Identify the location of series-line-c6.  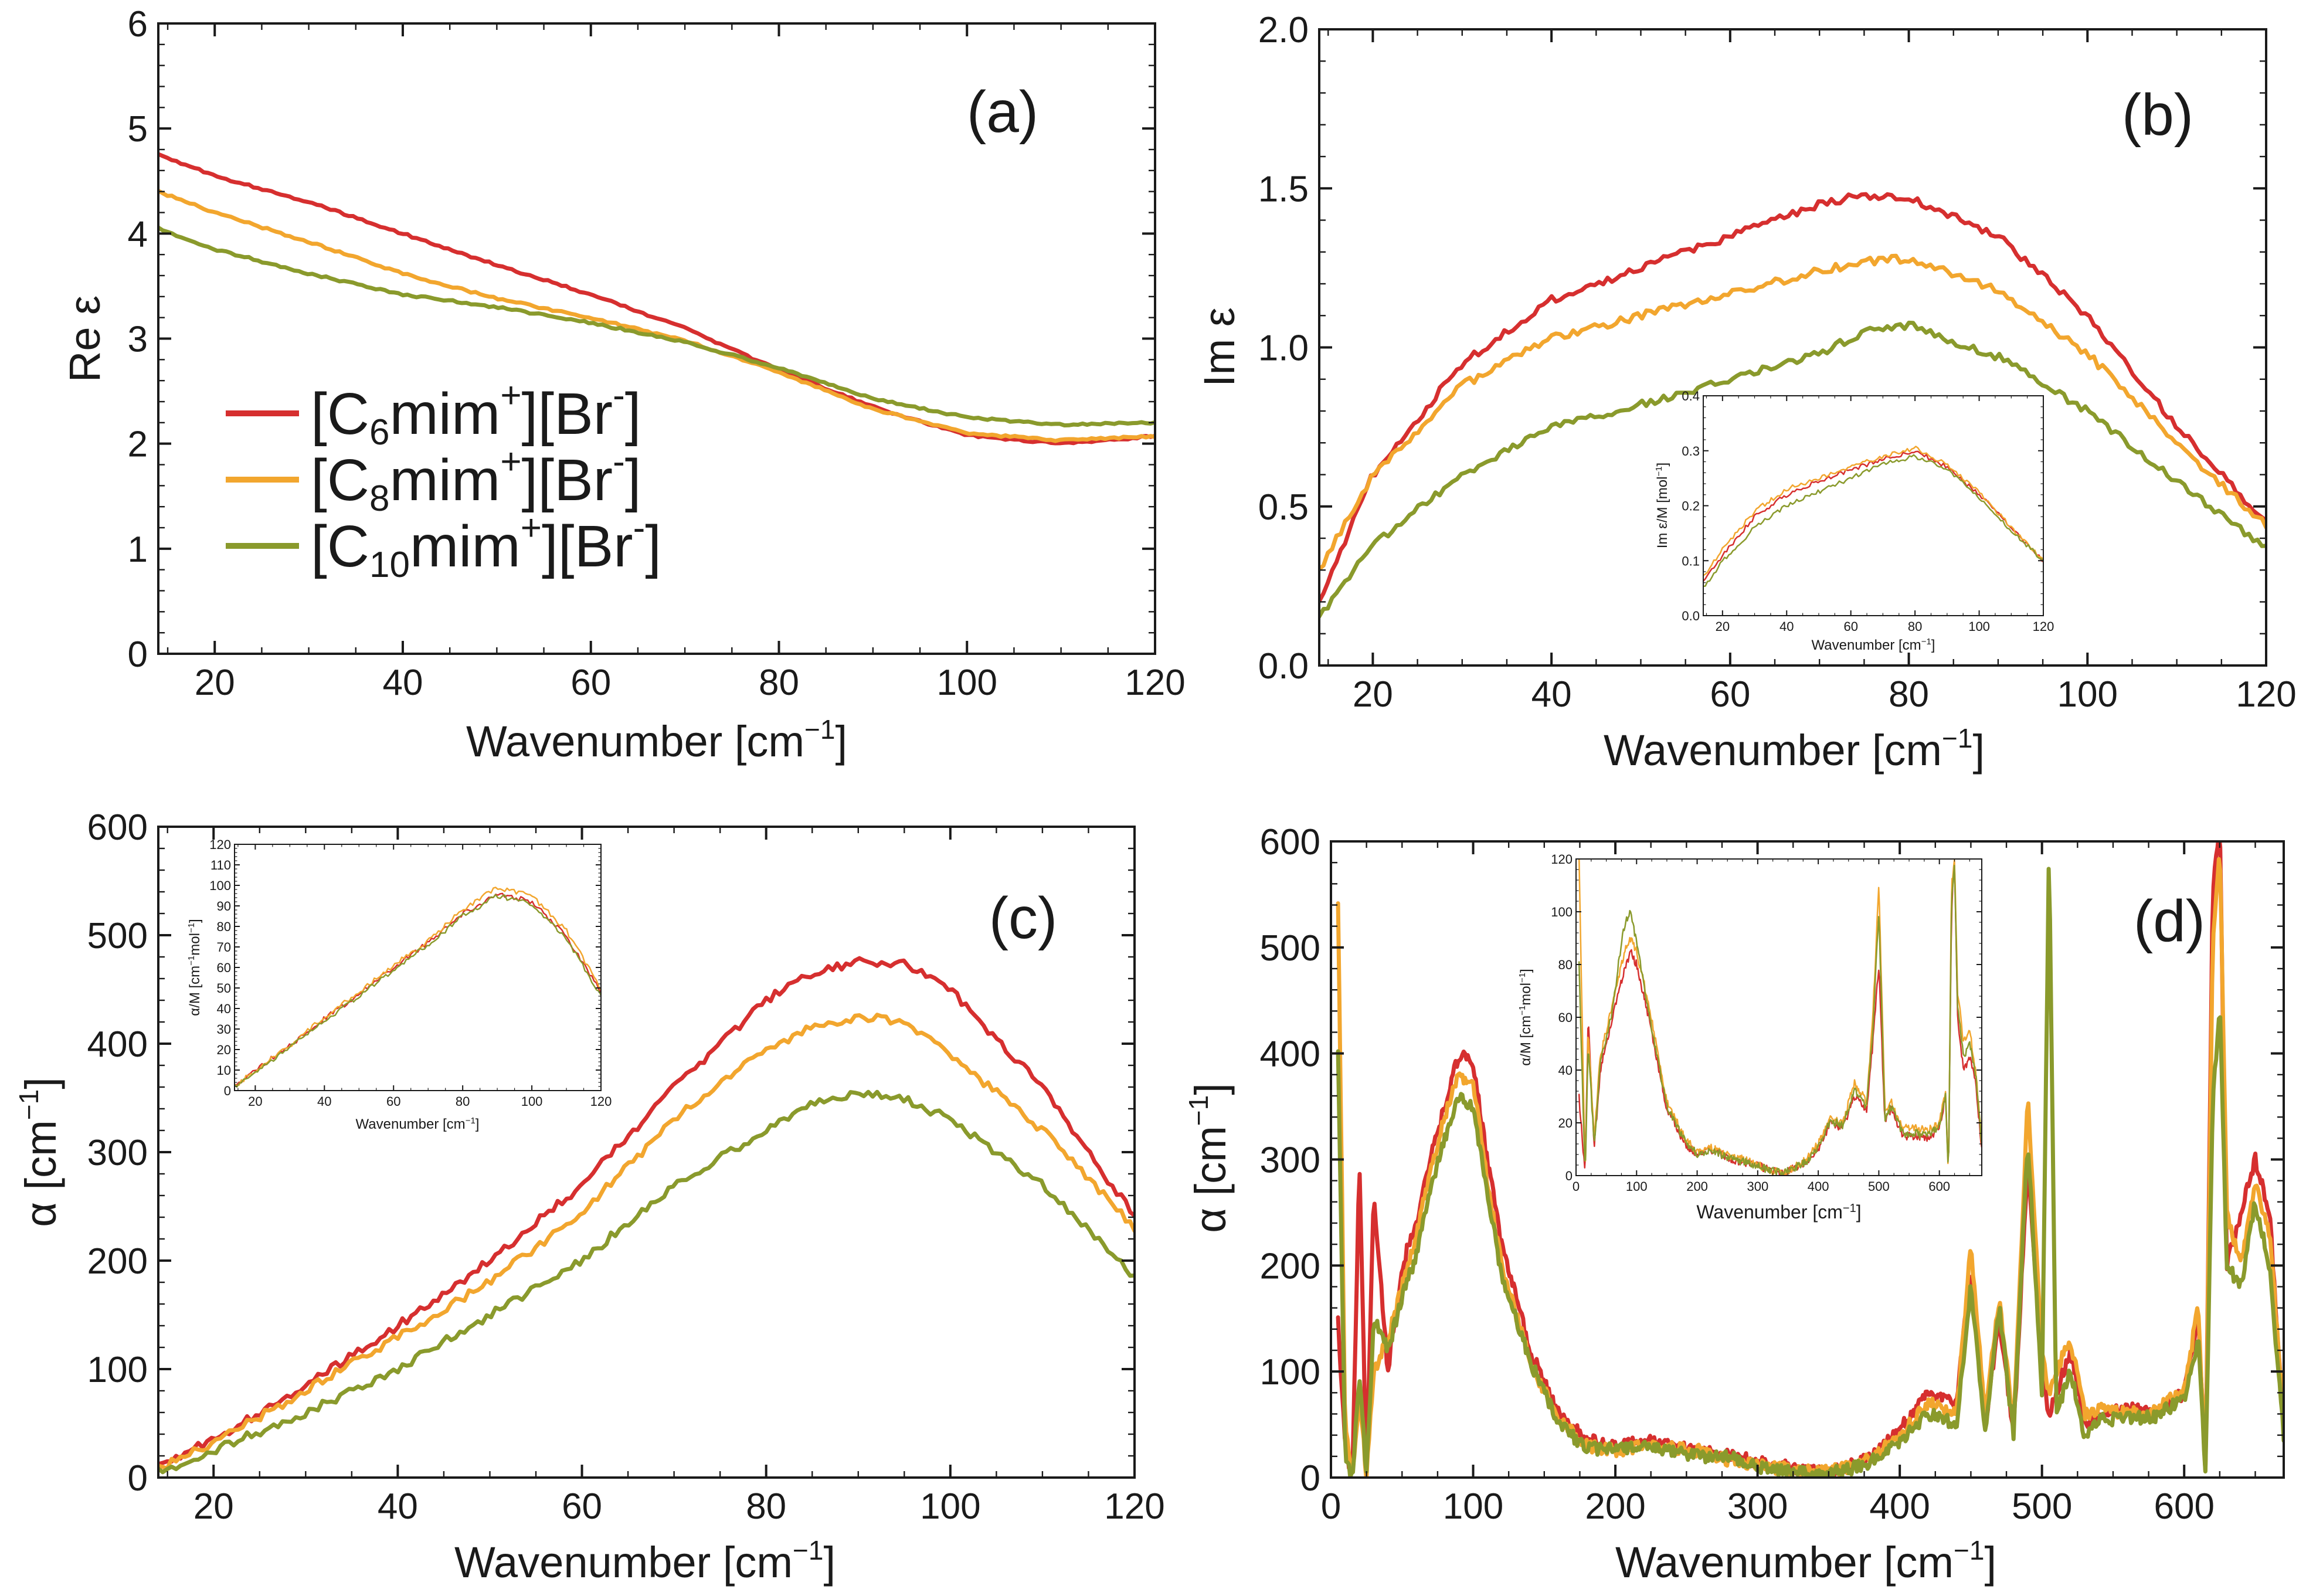
(656, 299).